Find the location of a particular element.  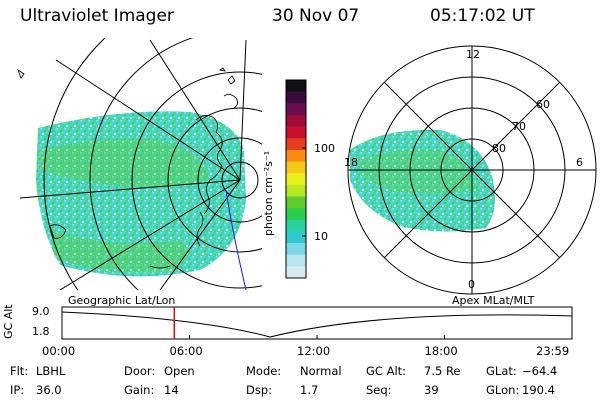

status-label: GLon: is located at coordinates (503, 390).